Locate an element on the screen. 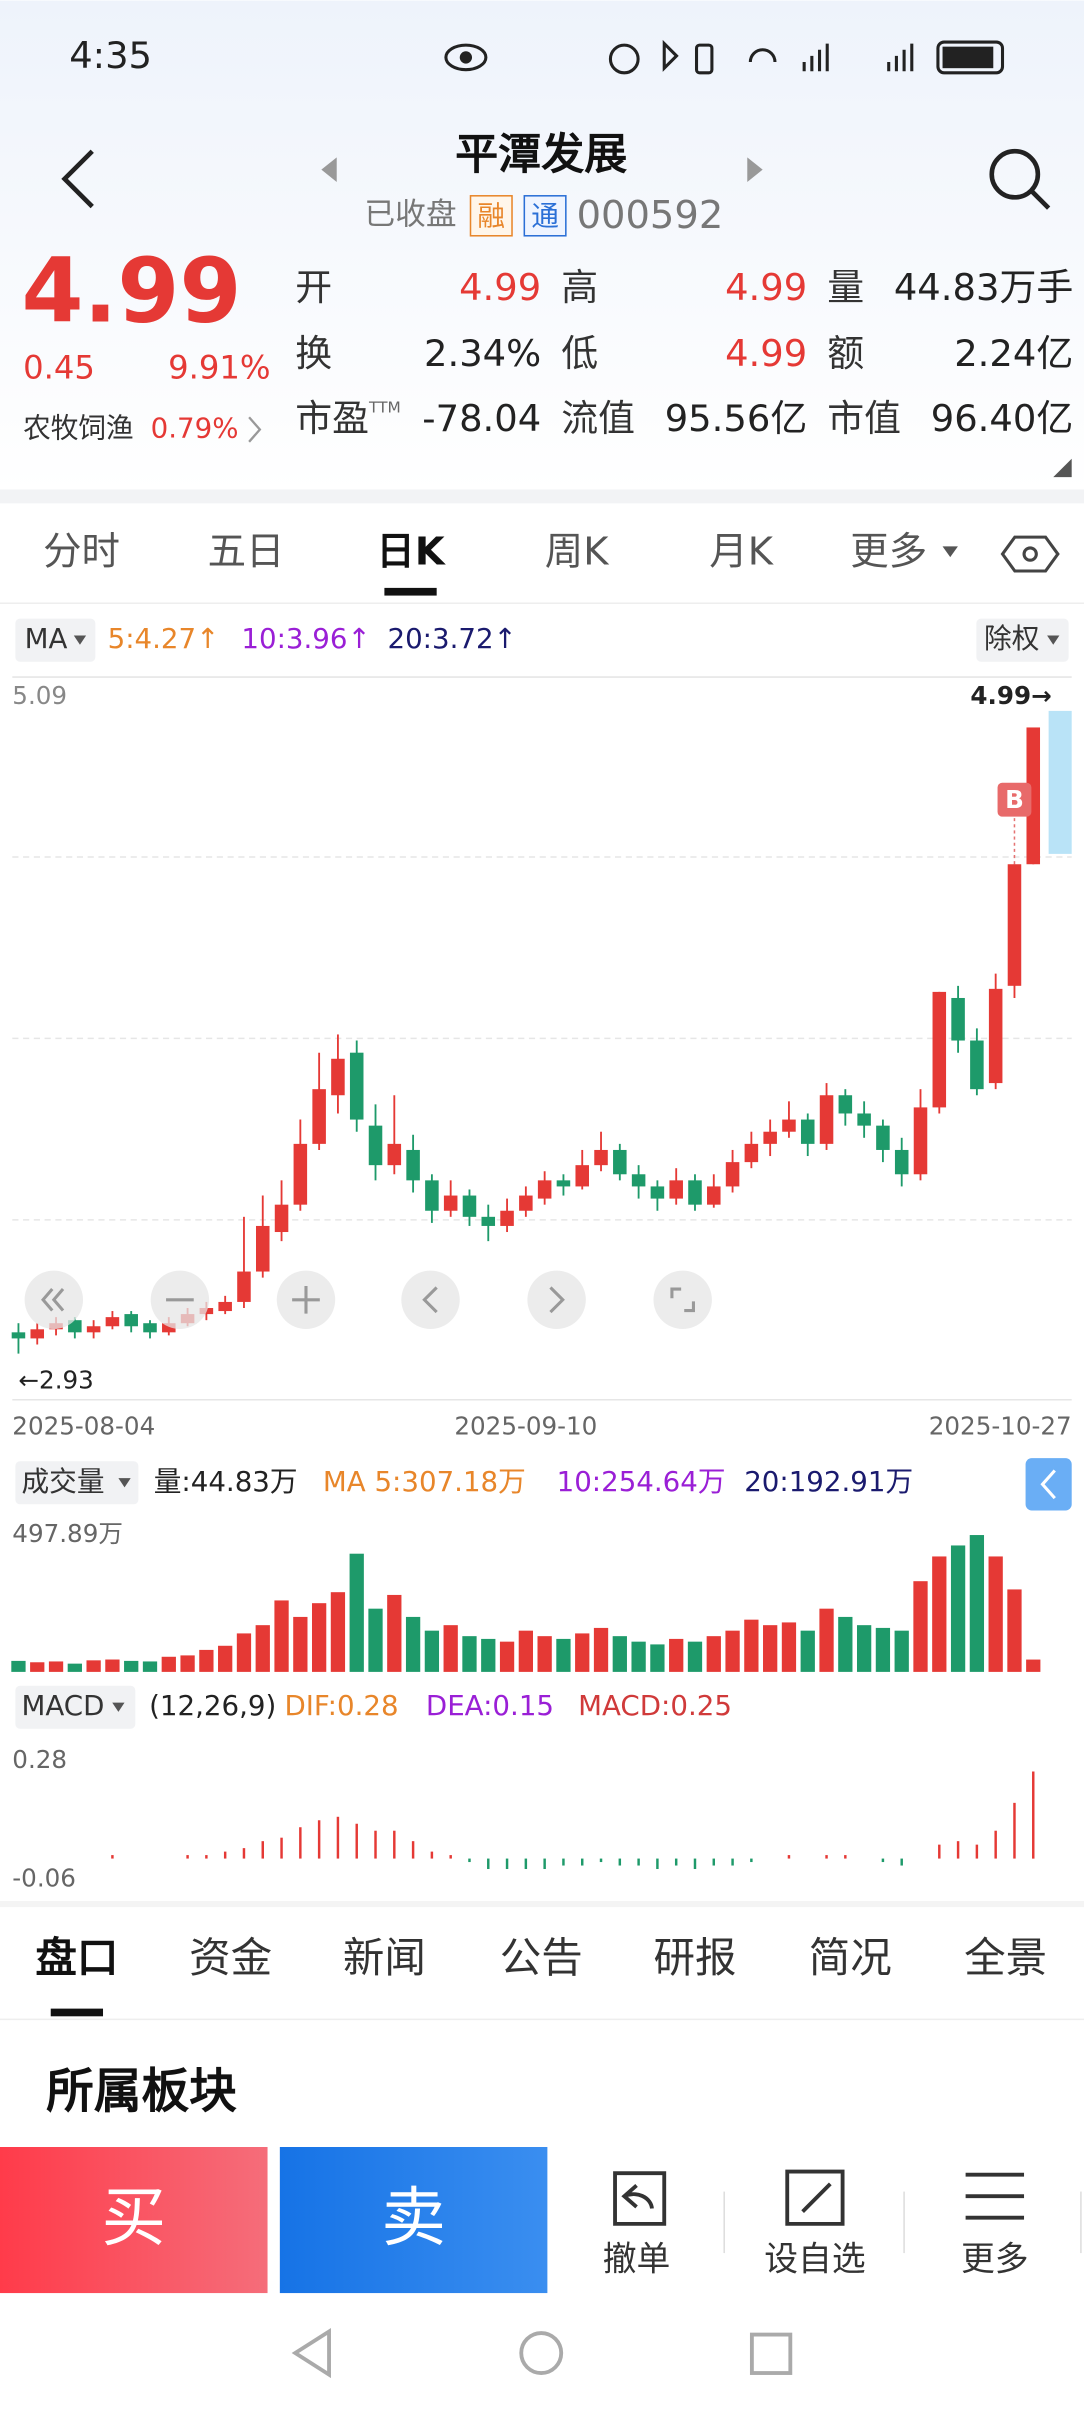 This screenshot has height=2412, width=1084. dropdown-arrow is located at coordinates (950, 552).